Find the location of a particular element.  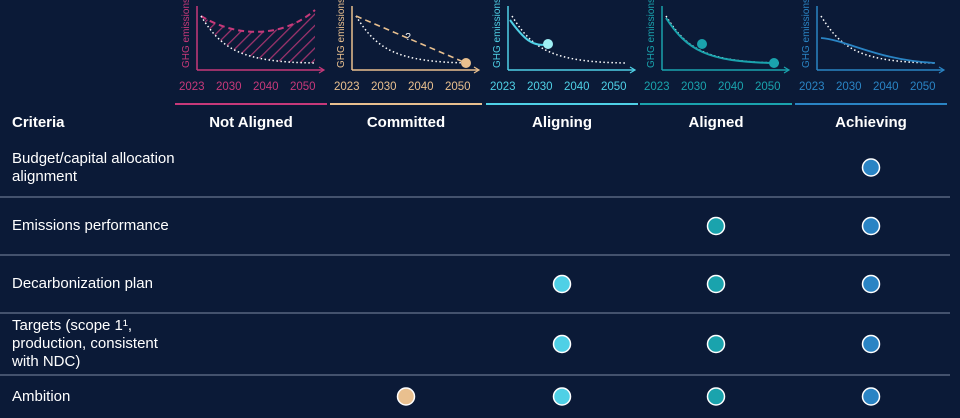

row-label: Ambition is located at coordinates (41, 396).